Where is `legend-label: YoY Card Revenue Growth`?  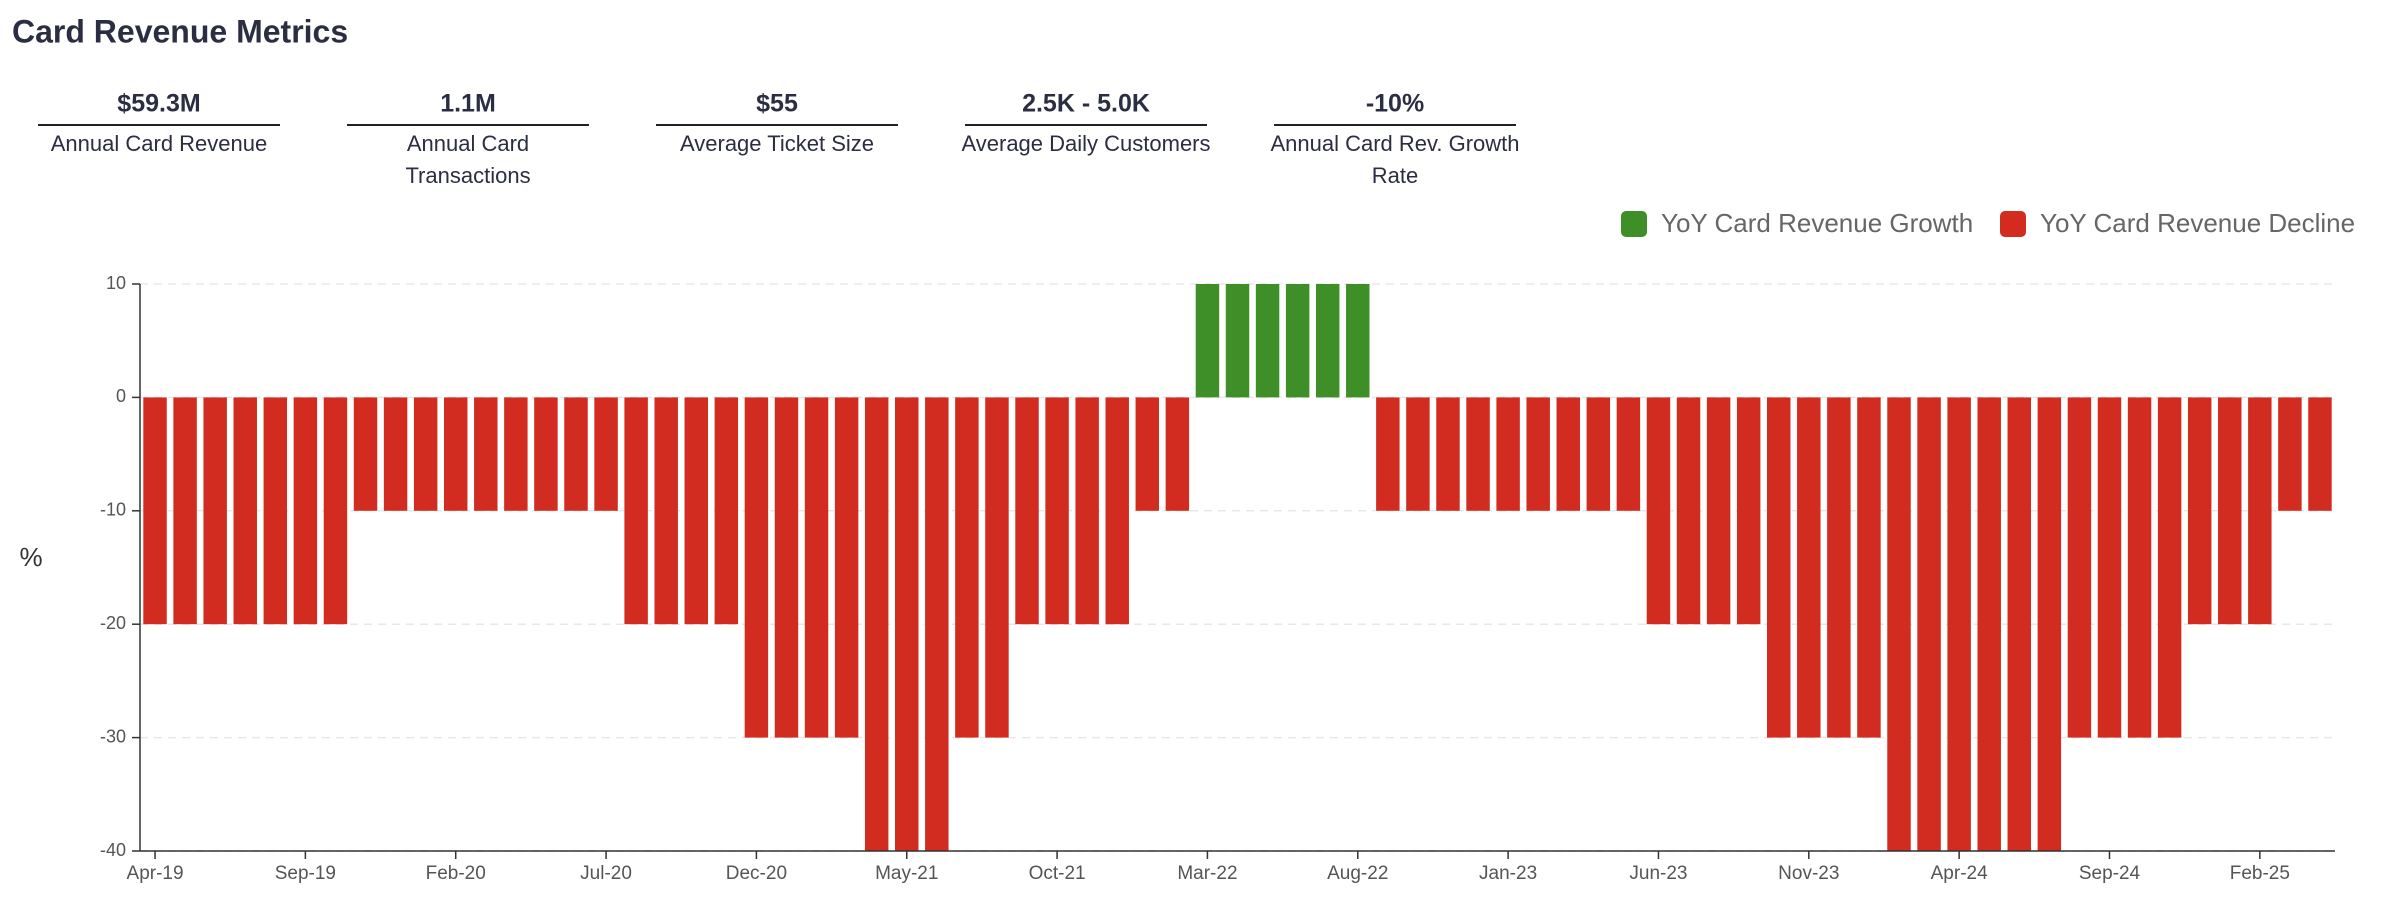
legend-label: YoY Card Revenue Growth is located at coordinates (1817, 223).